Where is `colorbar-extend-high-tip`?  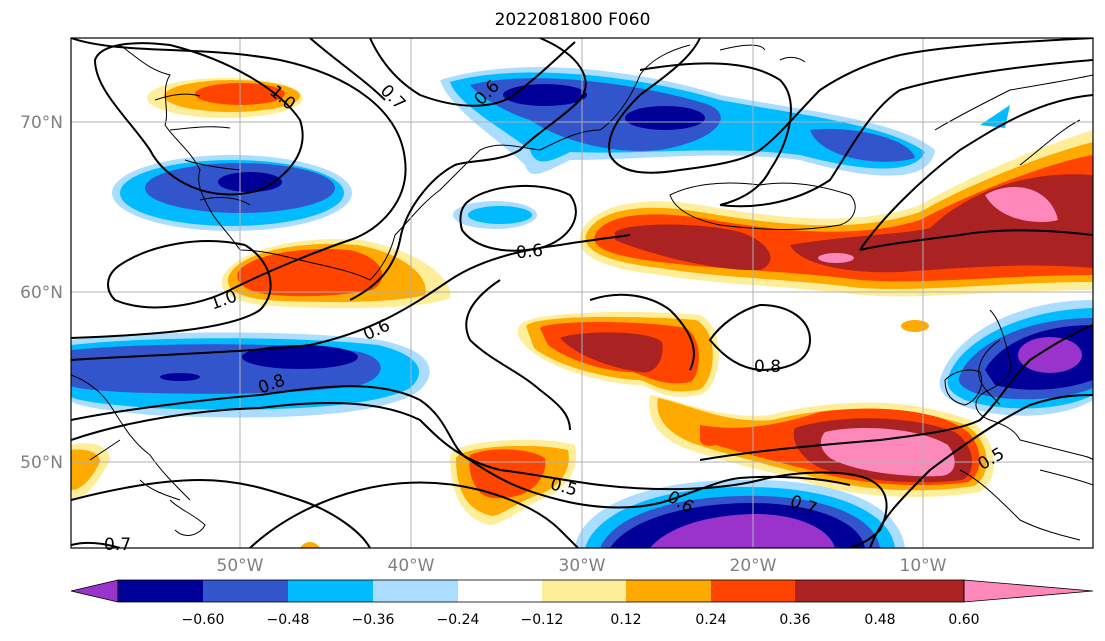 colorbar-extend-high-tip is located at coordinates (1028, 591).